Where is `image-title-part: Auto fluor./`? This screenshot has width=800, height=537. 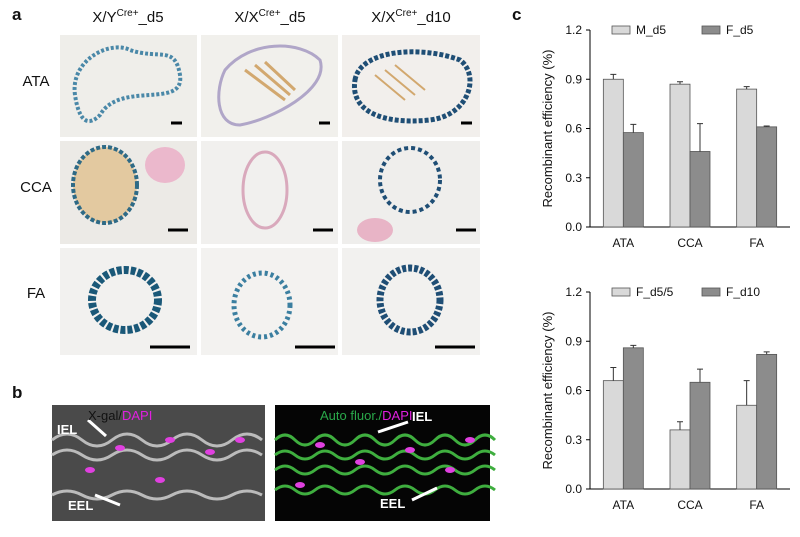
image-title-part: Auto fluor./ is located at coordinates (351, 415).